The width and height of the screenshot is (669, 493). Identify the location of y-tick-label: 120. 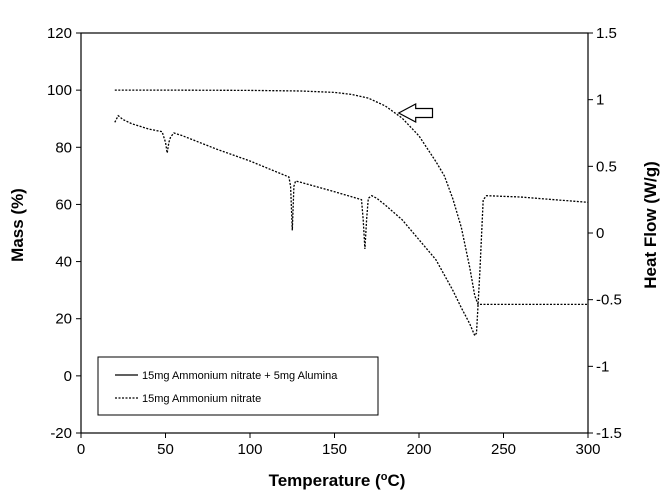
(59, 33).